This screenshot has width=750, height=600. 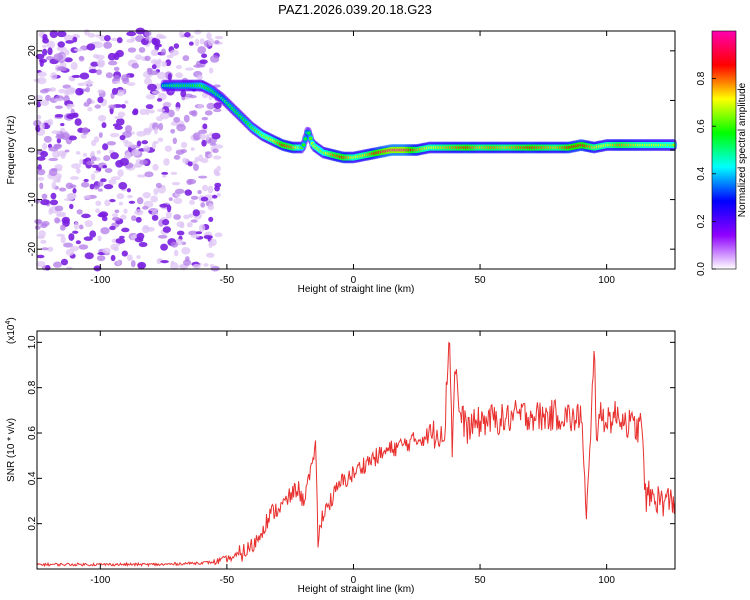 I want to click on ridge-core, so click(x=303, y=145).